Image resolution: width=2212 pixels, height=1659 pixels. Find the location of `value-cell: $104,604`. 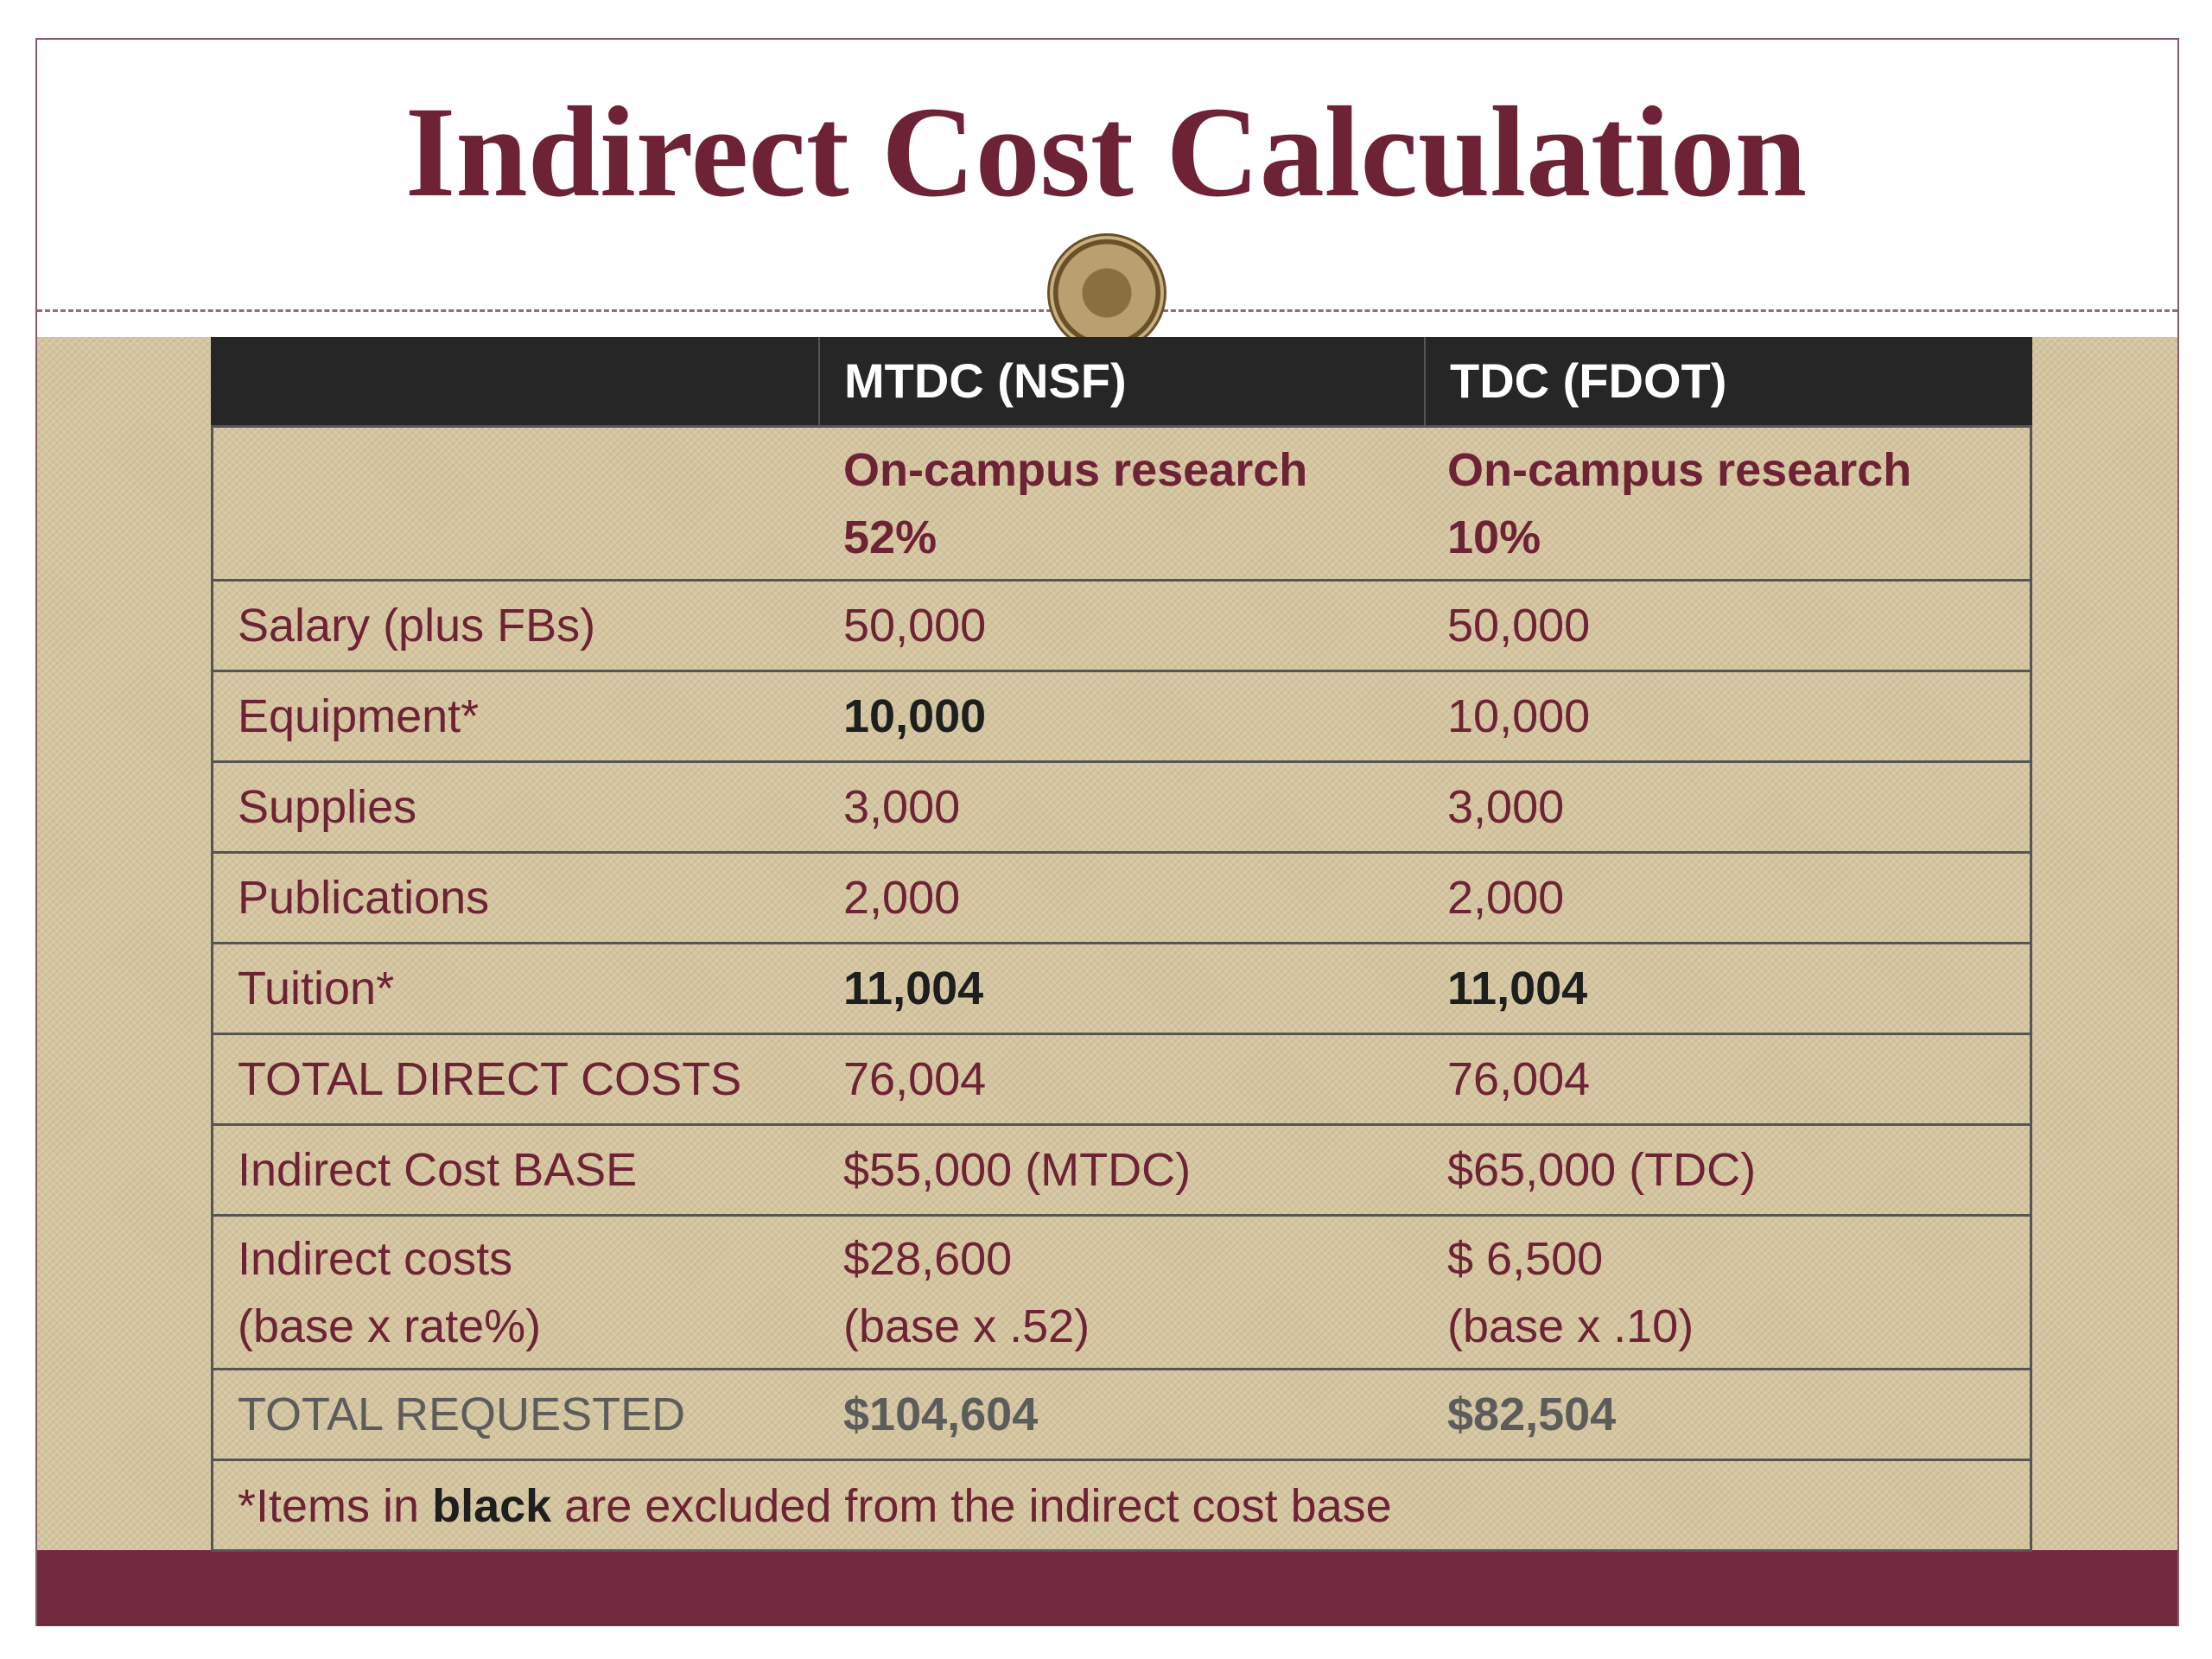

value-cell: $104,604 is located at coordinates (1121, 1414).